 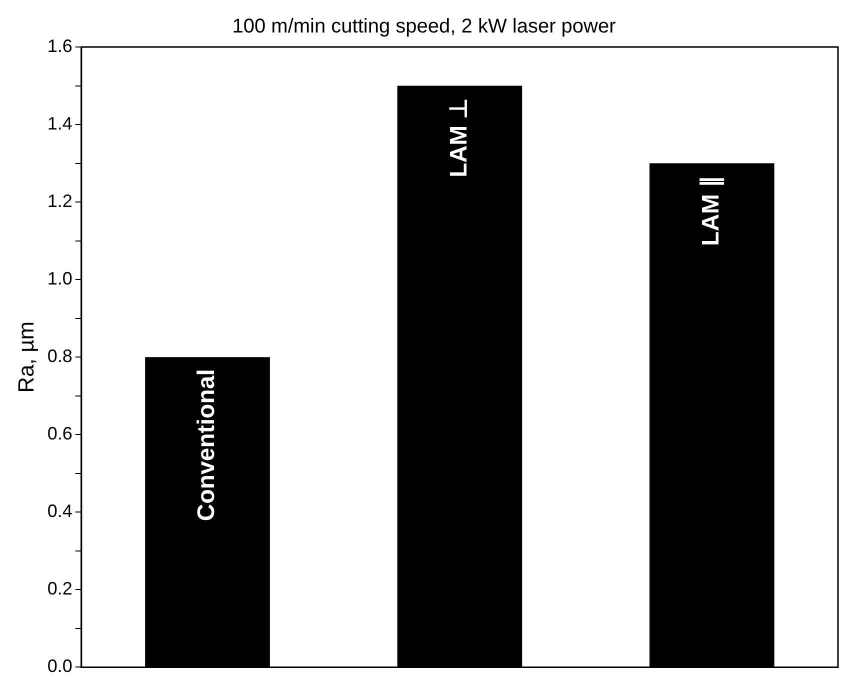 I want to click on x-tick-label: Conventional, so click(x=206, y=445).